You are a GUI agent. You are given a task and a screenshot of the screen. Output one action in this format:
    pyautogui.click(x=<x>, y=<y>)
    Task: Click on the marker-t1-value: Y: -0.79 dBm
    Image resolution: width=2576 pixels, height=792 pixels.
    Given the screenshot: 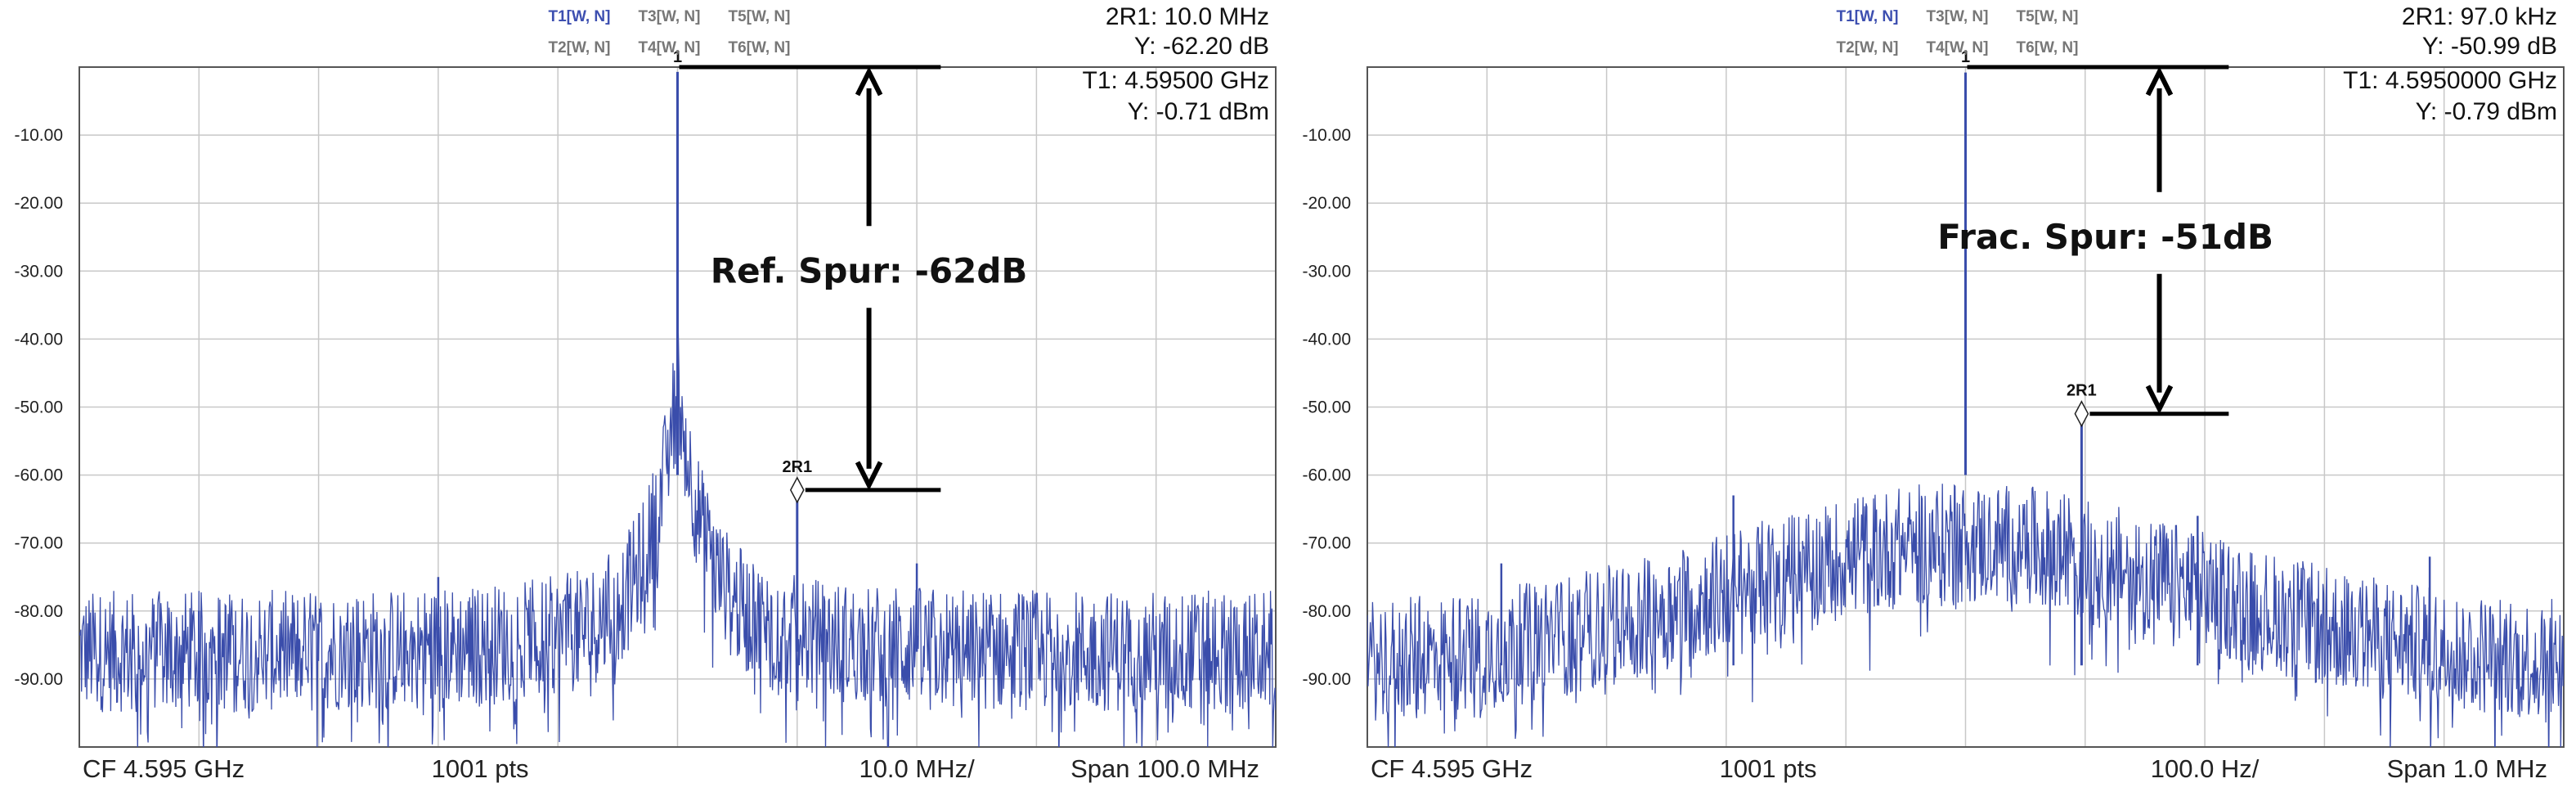 What is the action you would take?
    pyautogui.click(x=2487, y=112)
    